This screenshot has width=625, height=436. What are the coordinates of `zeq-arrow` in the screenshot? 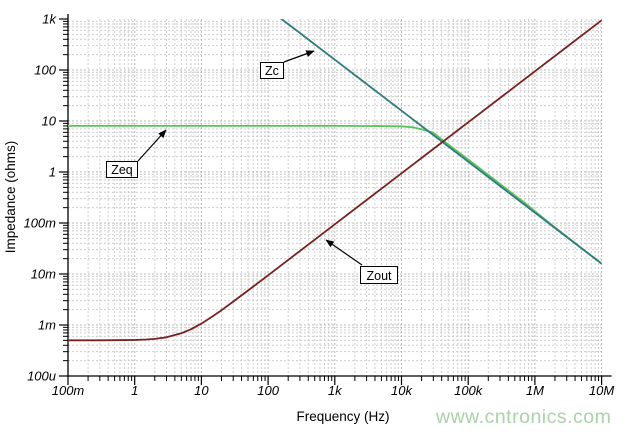 It's located at (152, 145).